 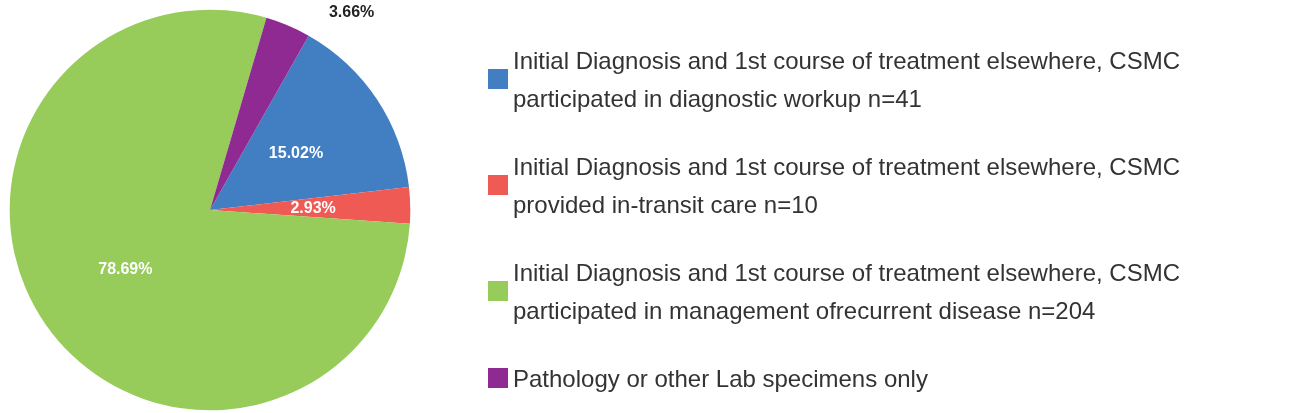 What do you see at coordinates (313, 208) in the screenshot?
I see `data-label: 2.93%` at bounding box center [313, 208].